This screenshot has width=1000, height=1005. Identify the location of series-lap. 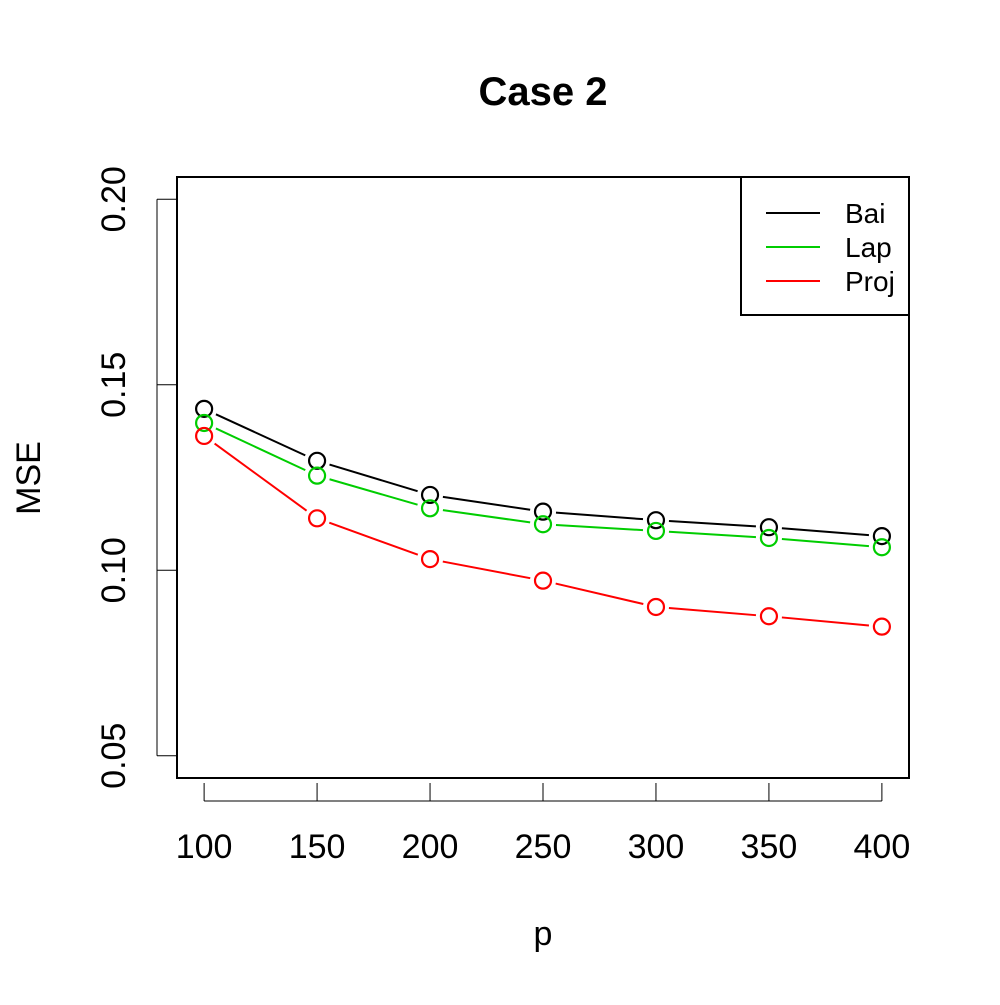
(543, 485).